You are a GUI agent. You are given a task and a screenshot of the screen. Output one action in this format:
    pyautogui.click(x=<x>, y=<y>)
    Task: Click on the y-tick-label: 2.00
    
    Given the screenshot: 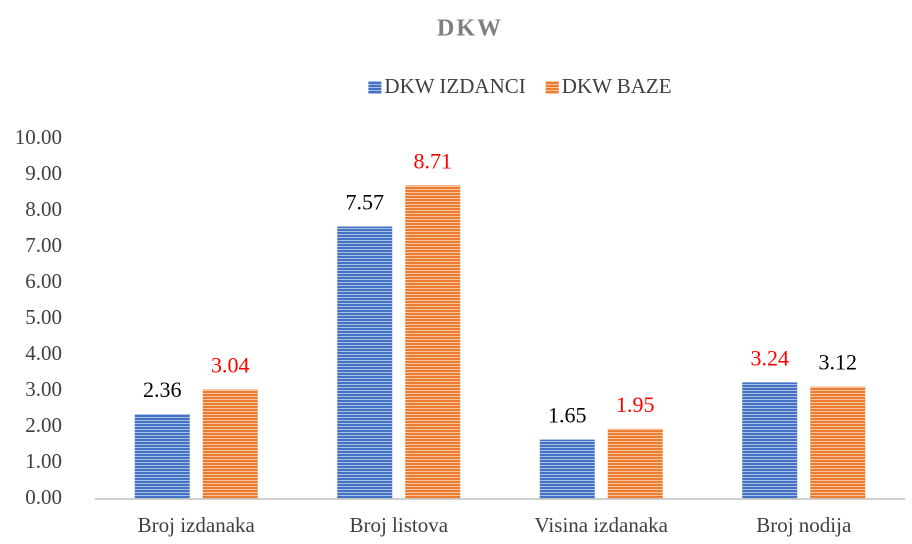 What is the action you would take?
    pyautogui.click(x=43, y=425)
    